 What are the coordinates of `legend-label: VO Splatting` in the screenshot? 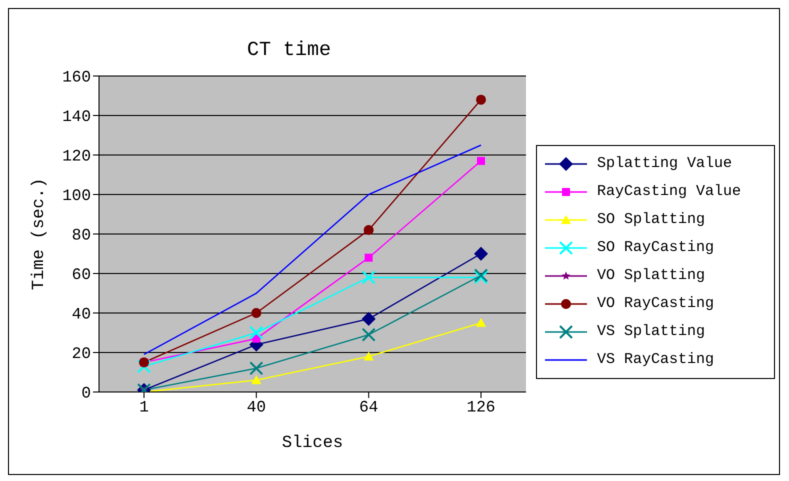 It's located at (651, 276).